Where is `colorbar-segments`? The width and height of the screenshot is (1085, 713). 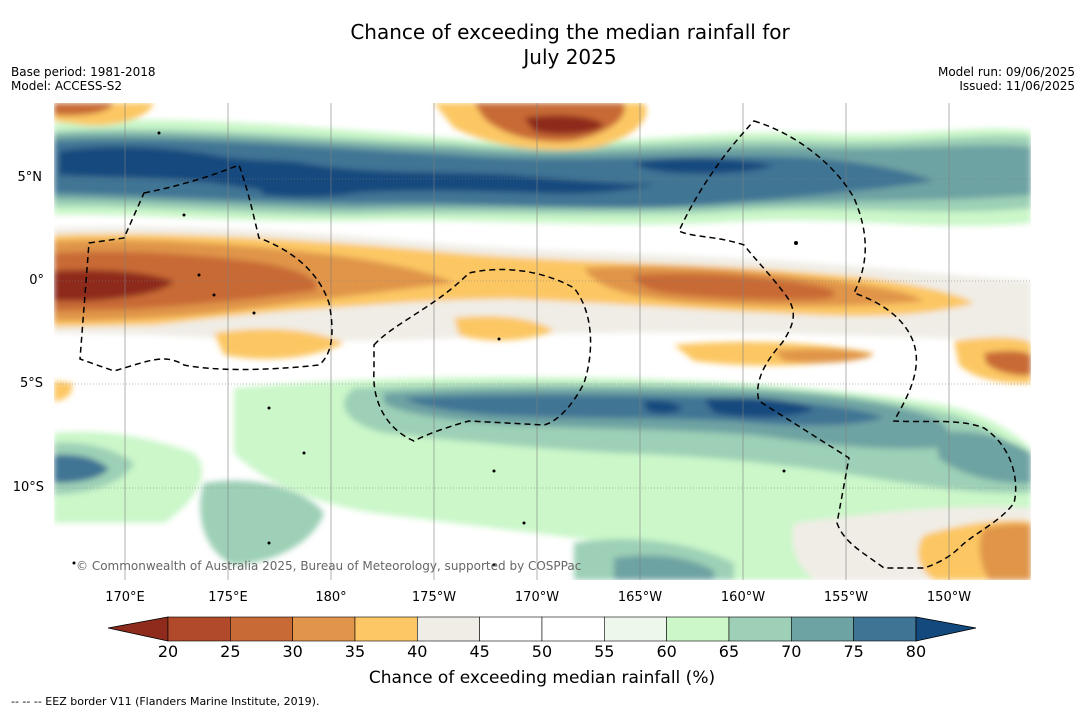
colorbar-segments is located at coordinates (542, 629).